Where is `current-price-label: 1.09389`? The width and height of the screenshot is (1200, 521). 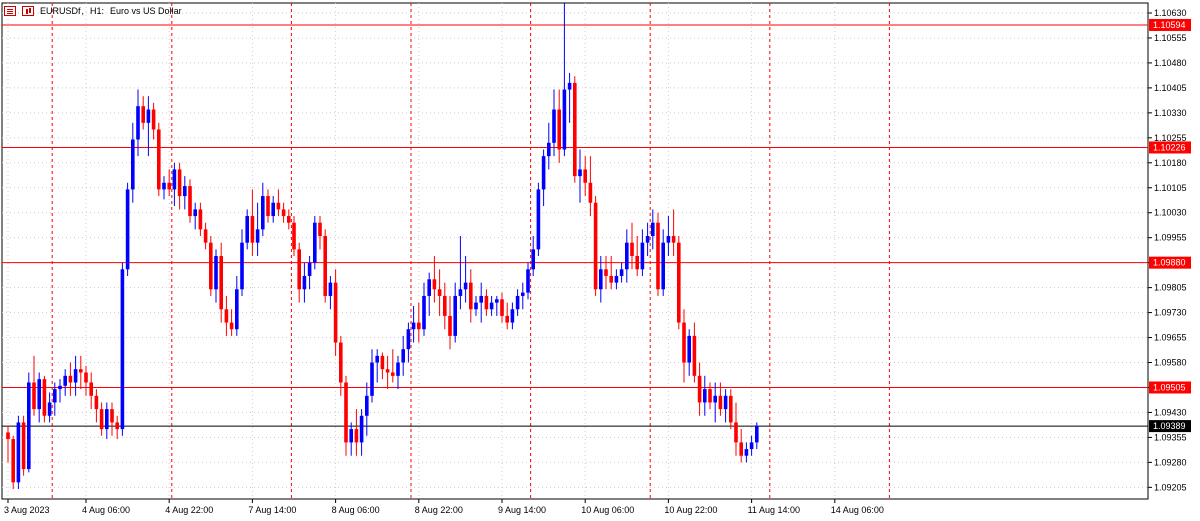 current-price-label: 1.09389 is located at coordinates (1169, 426).